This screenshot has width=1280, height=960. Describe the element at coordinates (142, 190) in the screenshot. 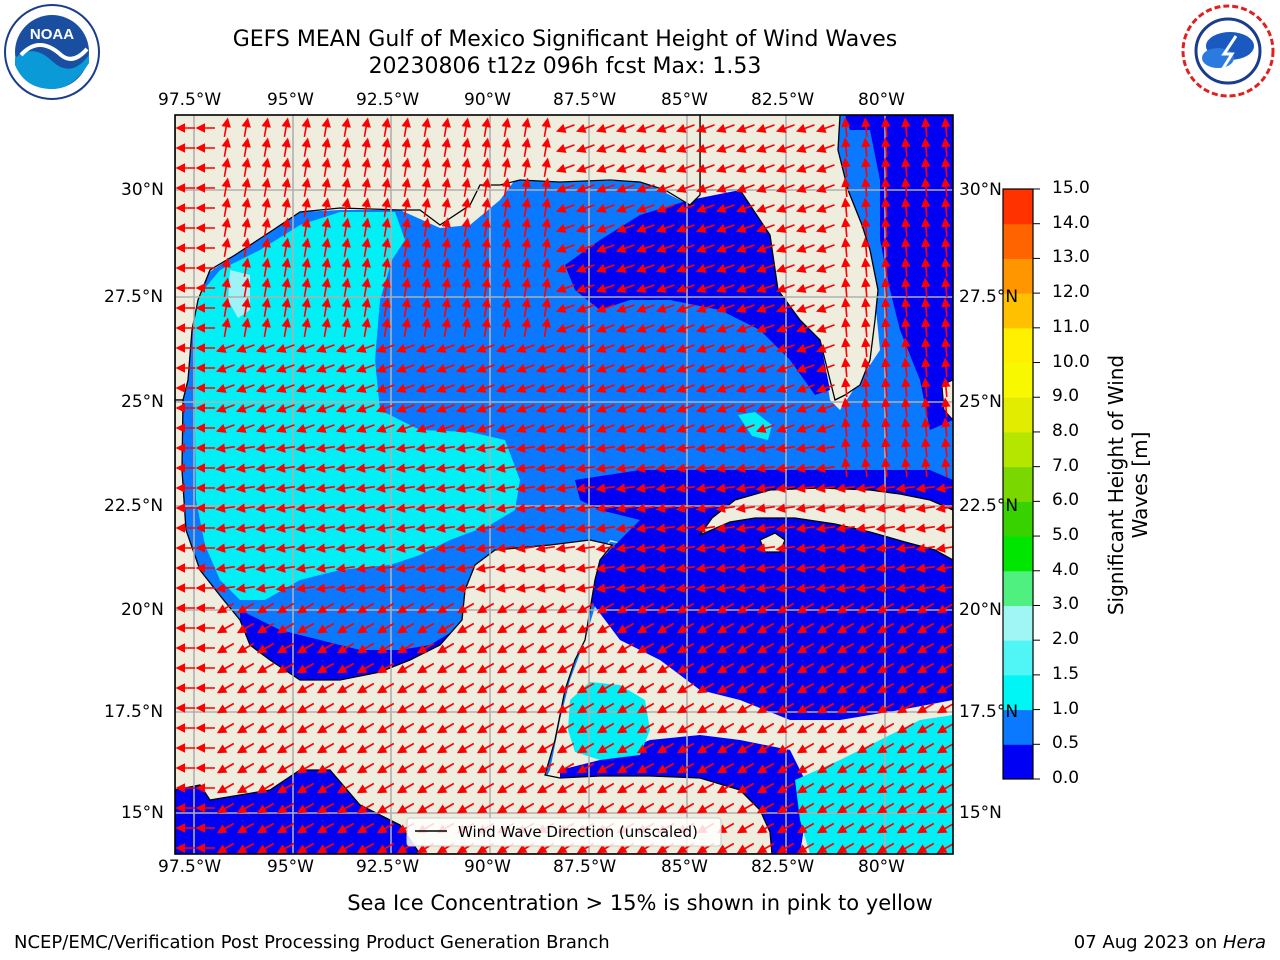

I see `lat-tick-left: 30°N` at that location.